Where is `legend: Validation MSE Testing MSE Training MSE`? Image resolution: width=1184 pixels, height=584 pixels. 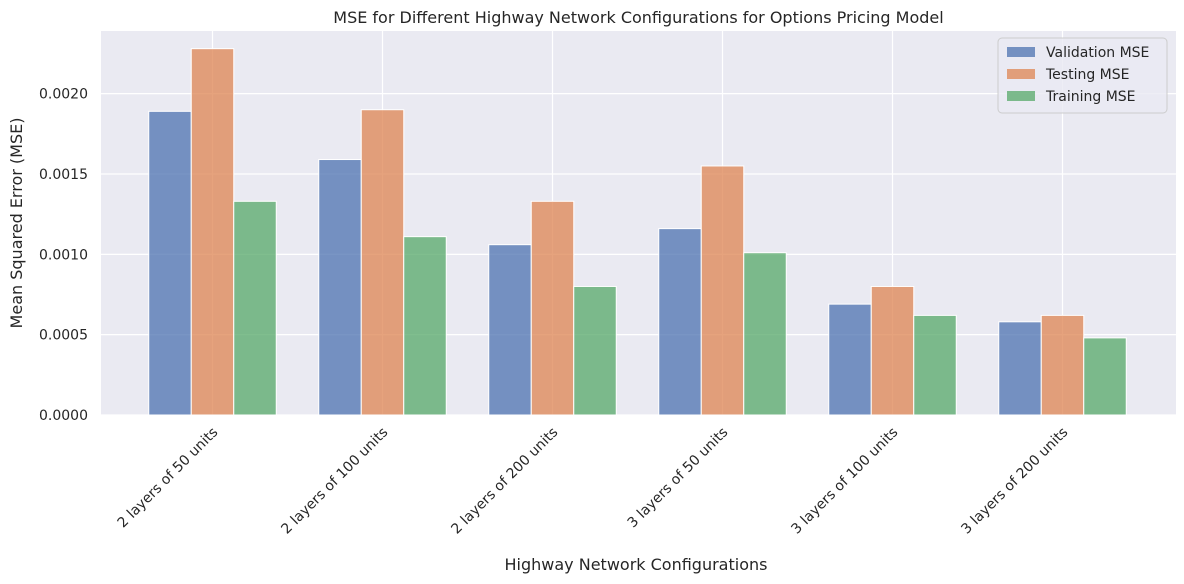
legend: Validation MSE Testing MSE Training MSE is located at coordinates (1082, 75).